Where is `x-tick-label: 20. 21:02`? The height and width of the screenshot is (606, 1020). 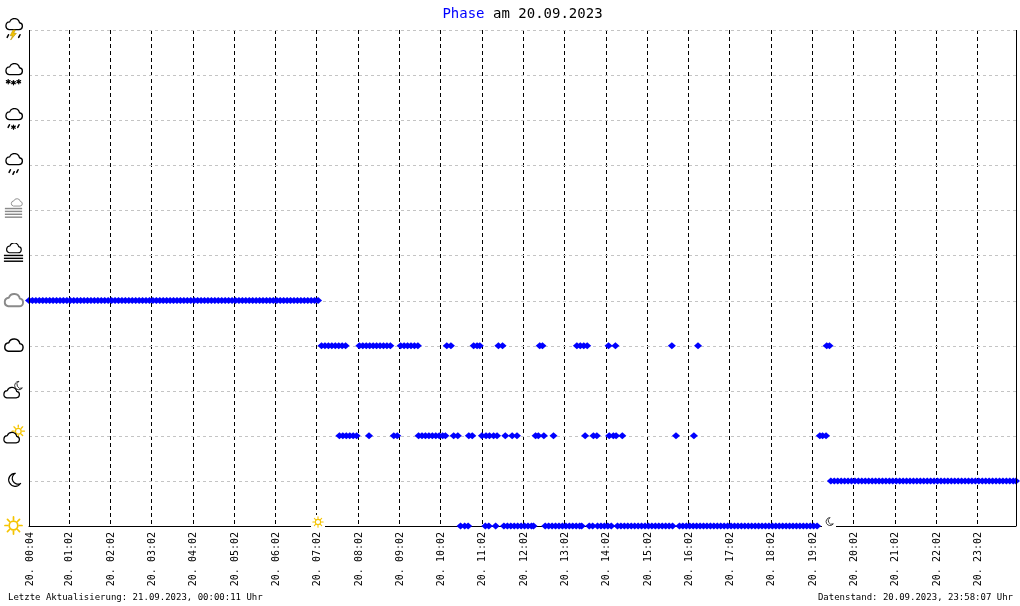
x-tick-label: 20. 21:02 is located at coordinates (895, 559).